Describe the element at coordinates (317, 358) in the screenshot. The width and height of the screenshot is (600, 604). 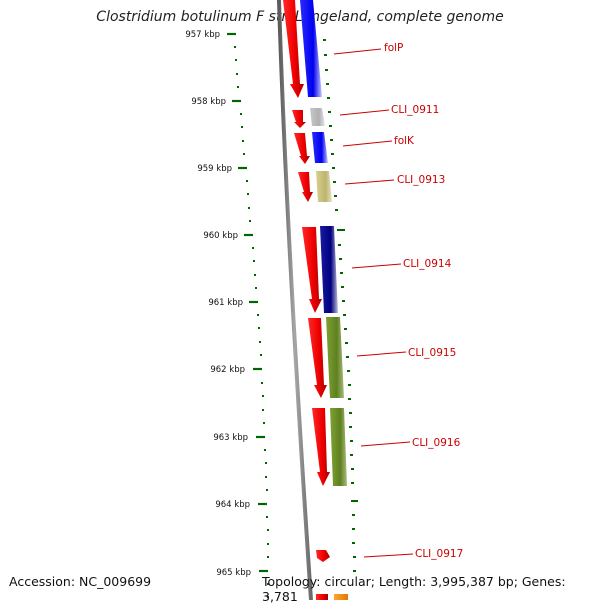
I see `cds-arrow-cli0915` at that location.